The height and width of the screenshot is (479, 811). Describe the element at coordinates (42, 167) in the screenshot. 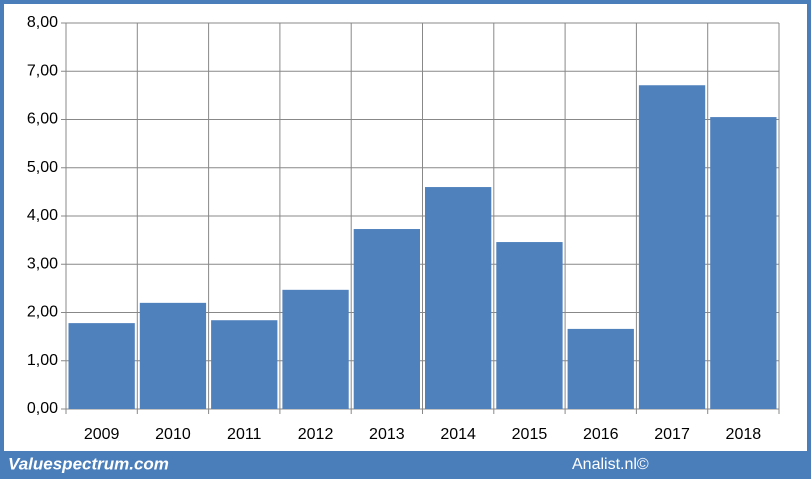

I see `y-tick-label: 5,00` at that location.